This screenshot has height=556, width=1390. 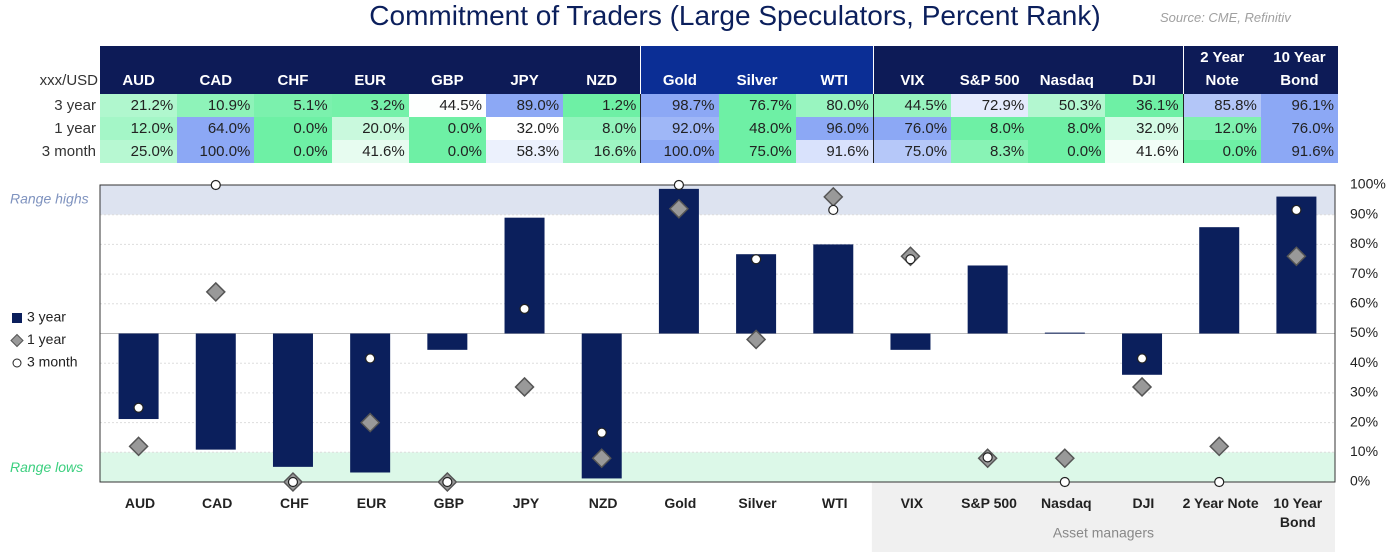 I want to click on y-tick-label: 70%, so click(x=1364, y=273).